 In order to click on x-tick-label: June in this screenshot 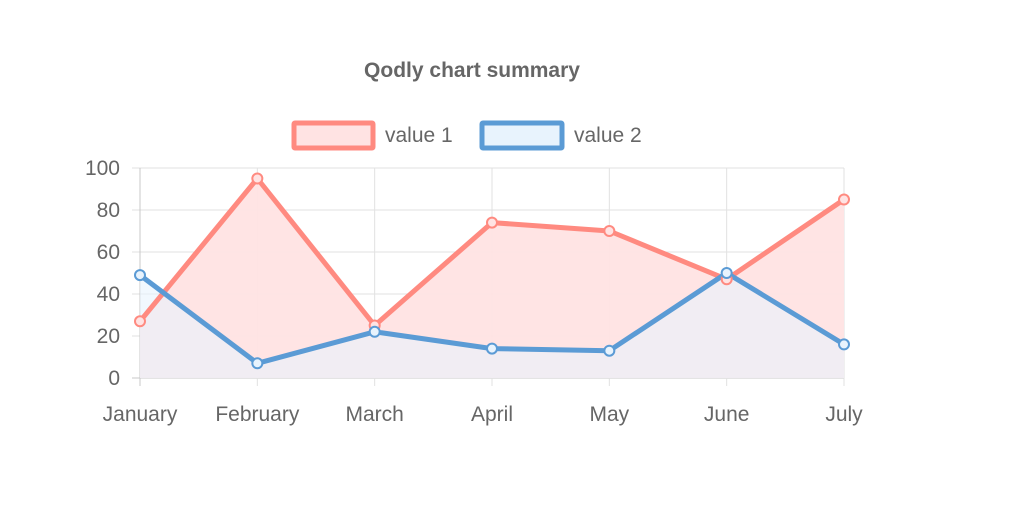, I will do `click(727, 414)`.